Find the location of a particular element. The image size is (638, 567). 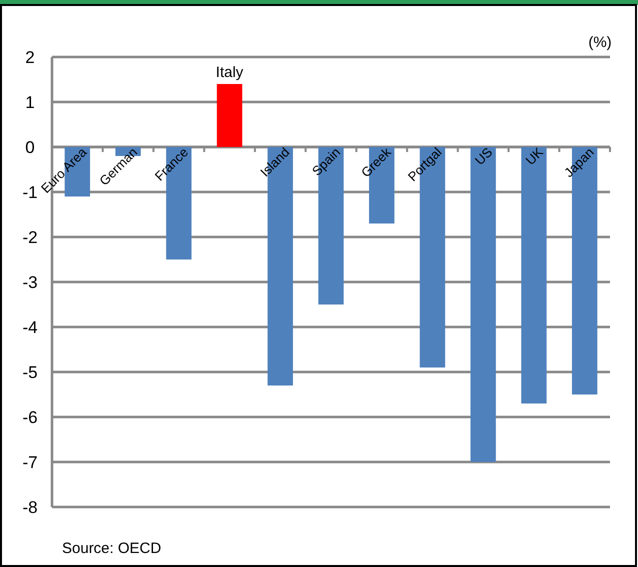

y-tick-label: -5 is located at coordinates (30, 372).